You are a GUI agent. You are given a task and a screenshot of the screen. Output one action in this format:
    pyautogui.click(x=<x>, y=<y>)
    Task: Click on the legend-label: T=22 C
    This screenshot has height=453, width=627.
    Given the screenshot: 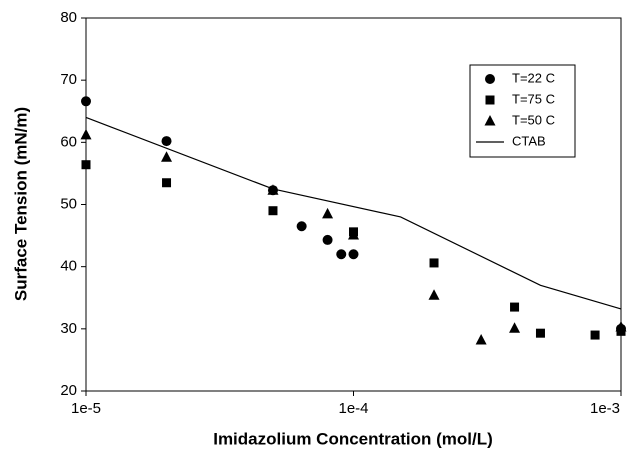 What is the action you would take?
    pyautogui.click(x=533, y=77)
    